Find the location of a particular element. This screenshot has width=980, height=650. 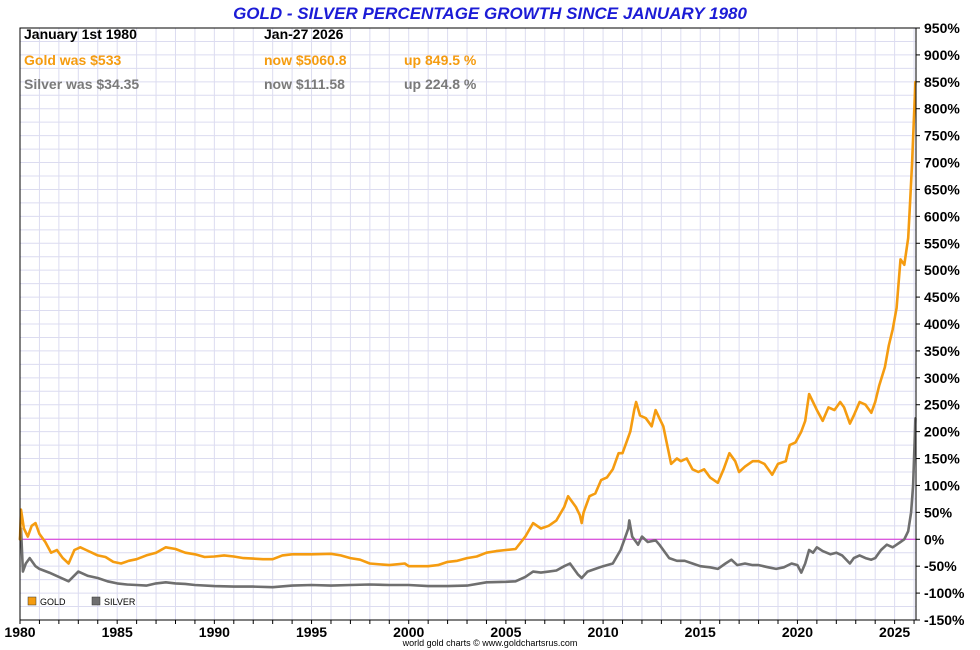

y-tick-label: 200% is located at coordinates (942, 432).